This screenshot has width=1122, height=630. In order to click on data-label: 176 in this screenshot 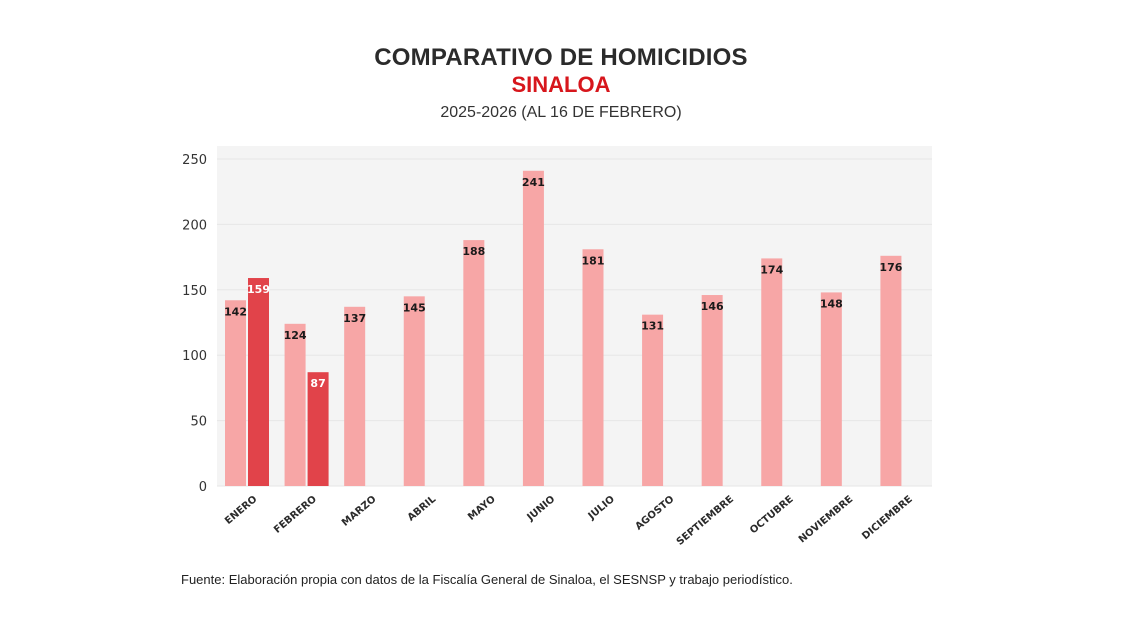, I will do `click(890, 267)`.